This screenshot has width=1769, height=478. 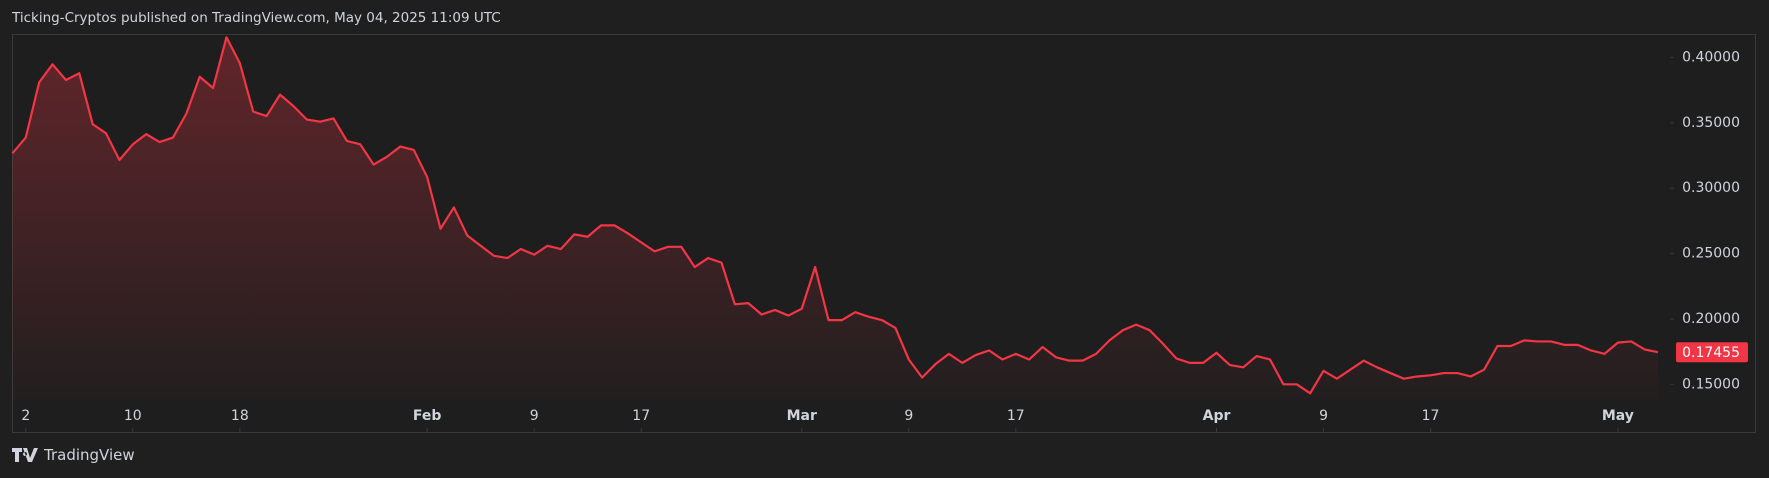 What do you see at coordinates (89, 455) in the screenshot?
I see `footer-text: TradingView` at bounding box center [89, 455].